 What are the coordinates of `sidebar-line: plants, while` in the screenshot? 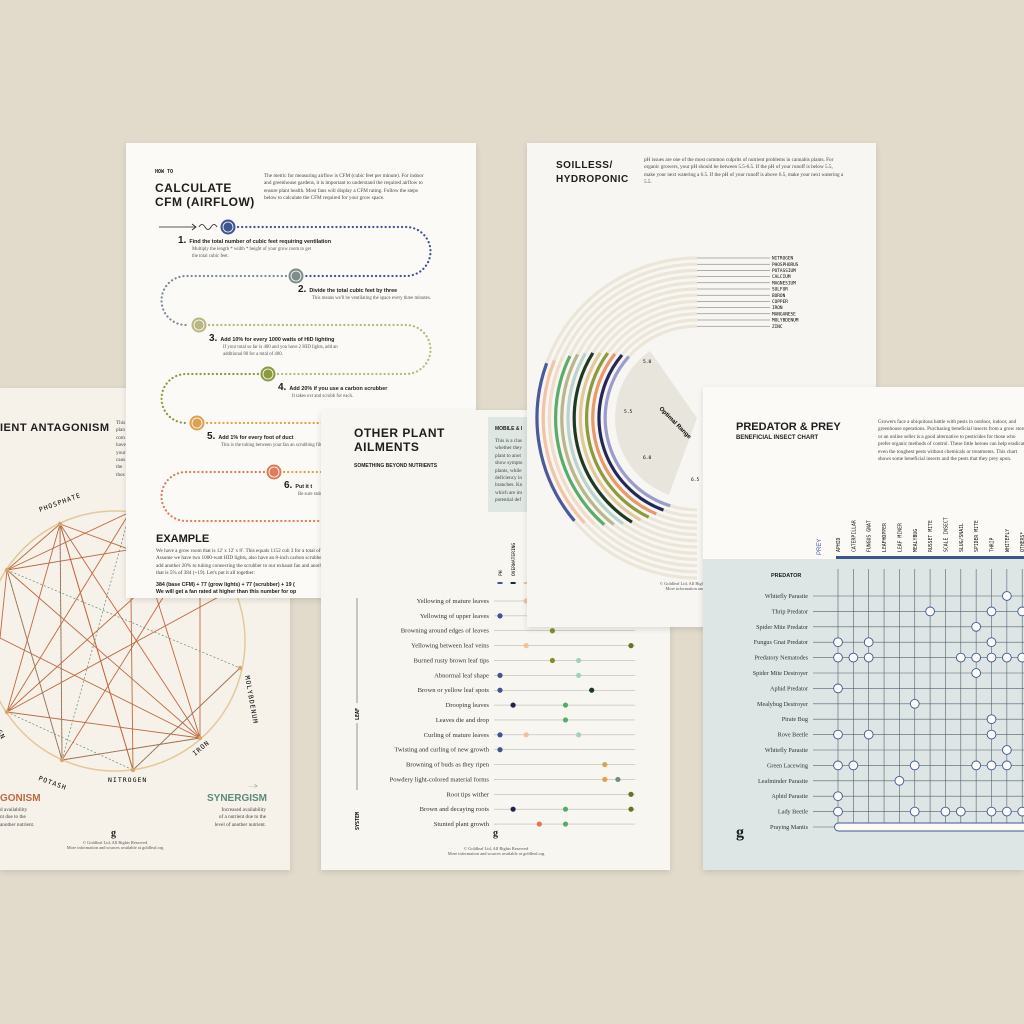 It's located at (508, 470).